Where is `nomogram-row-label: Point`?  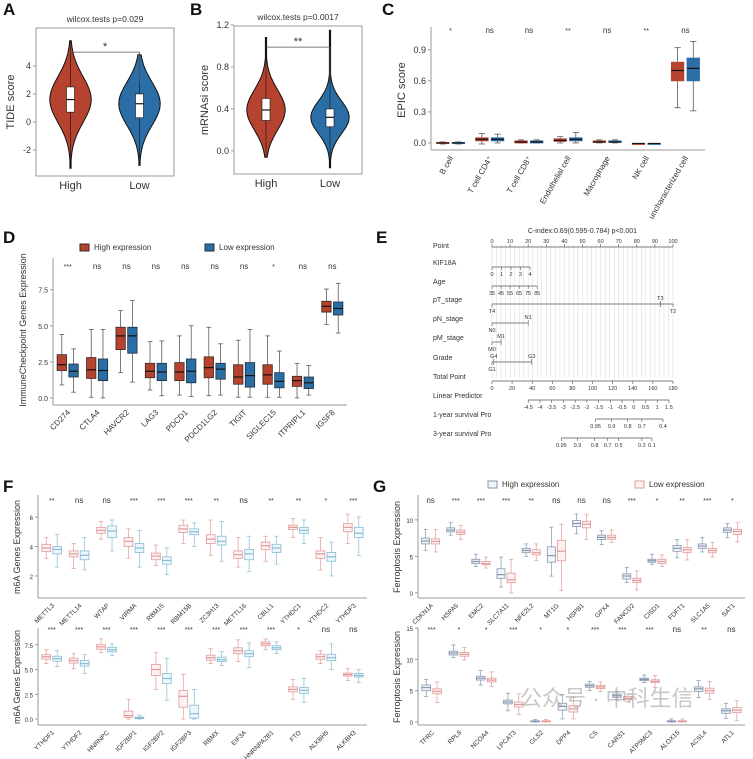 nomogram-row-label: Point is located at coordinates (441, 246).